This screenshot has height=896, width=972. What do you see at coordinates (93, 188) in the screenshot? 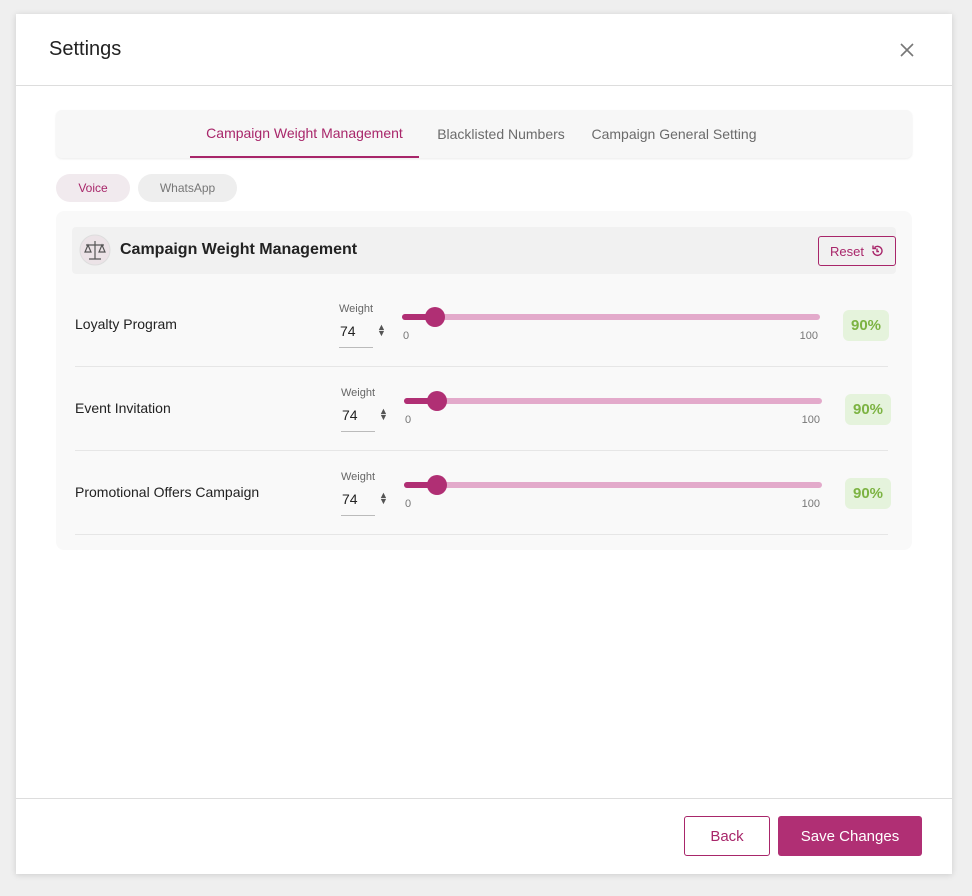
I see `channel-pill: Voice` at bounding box center [93, 188].